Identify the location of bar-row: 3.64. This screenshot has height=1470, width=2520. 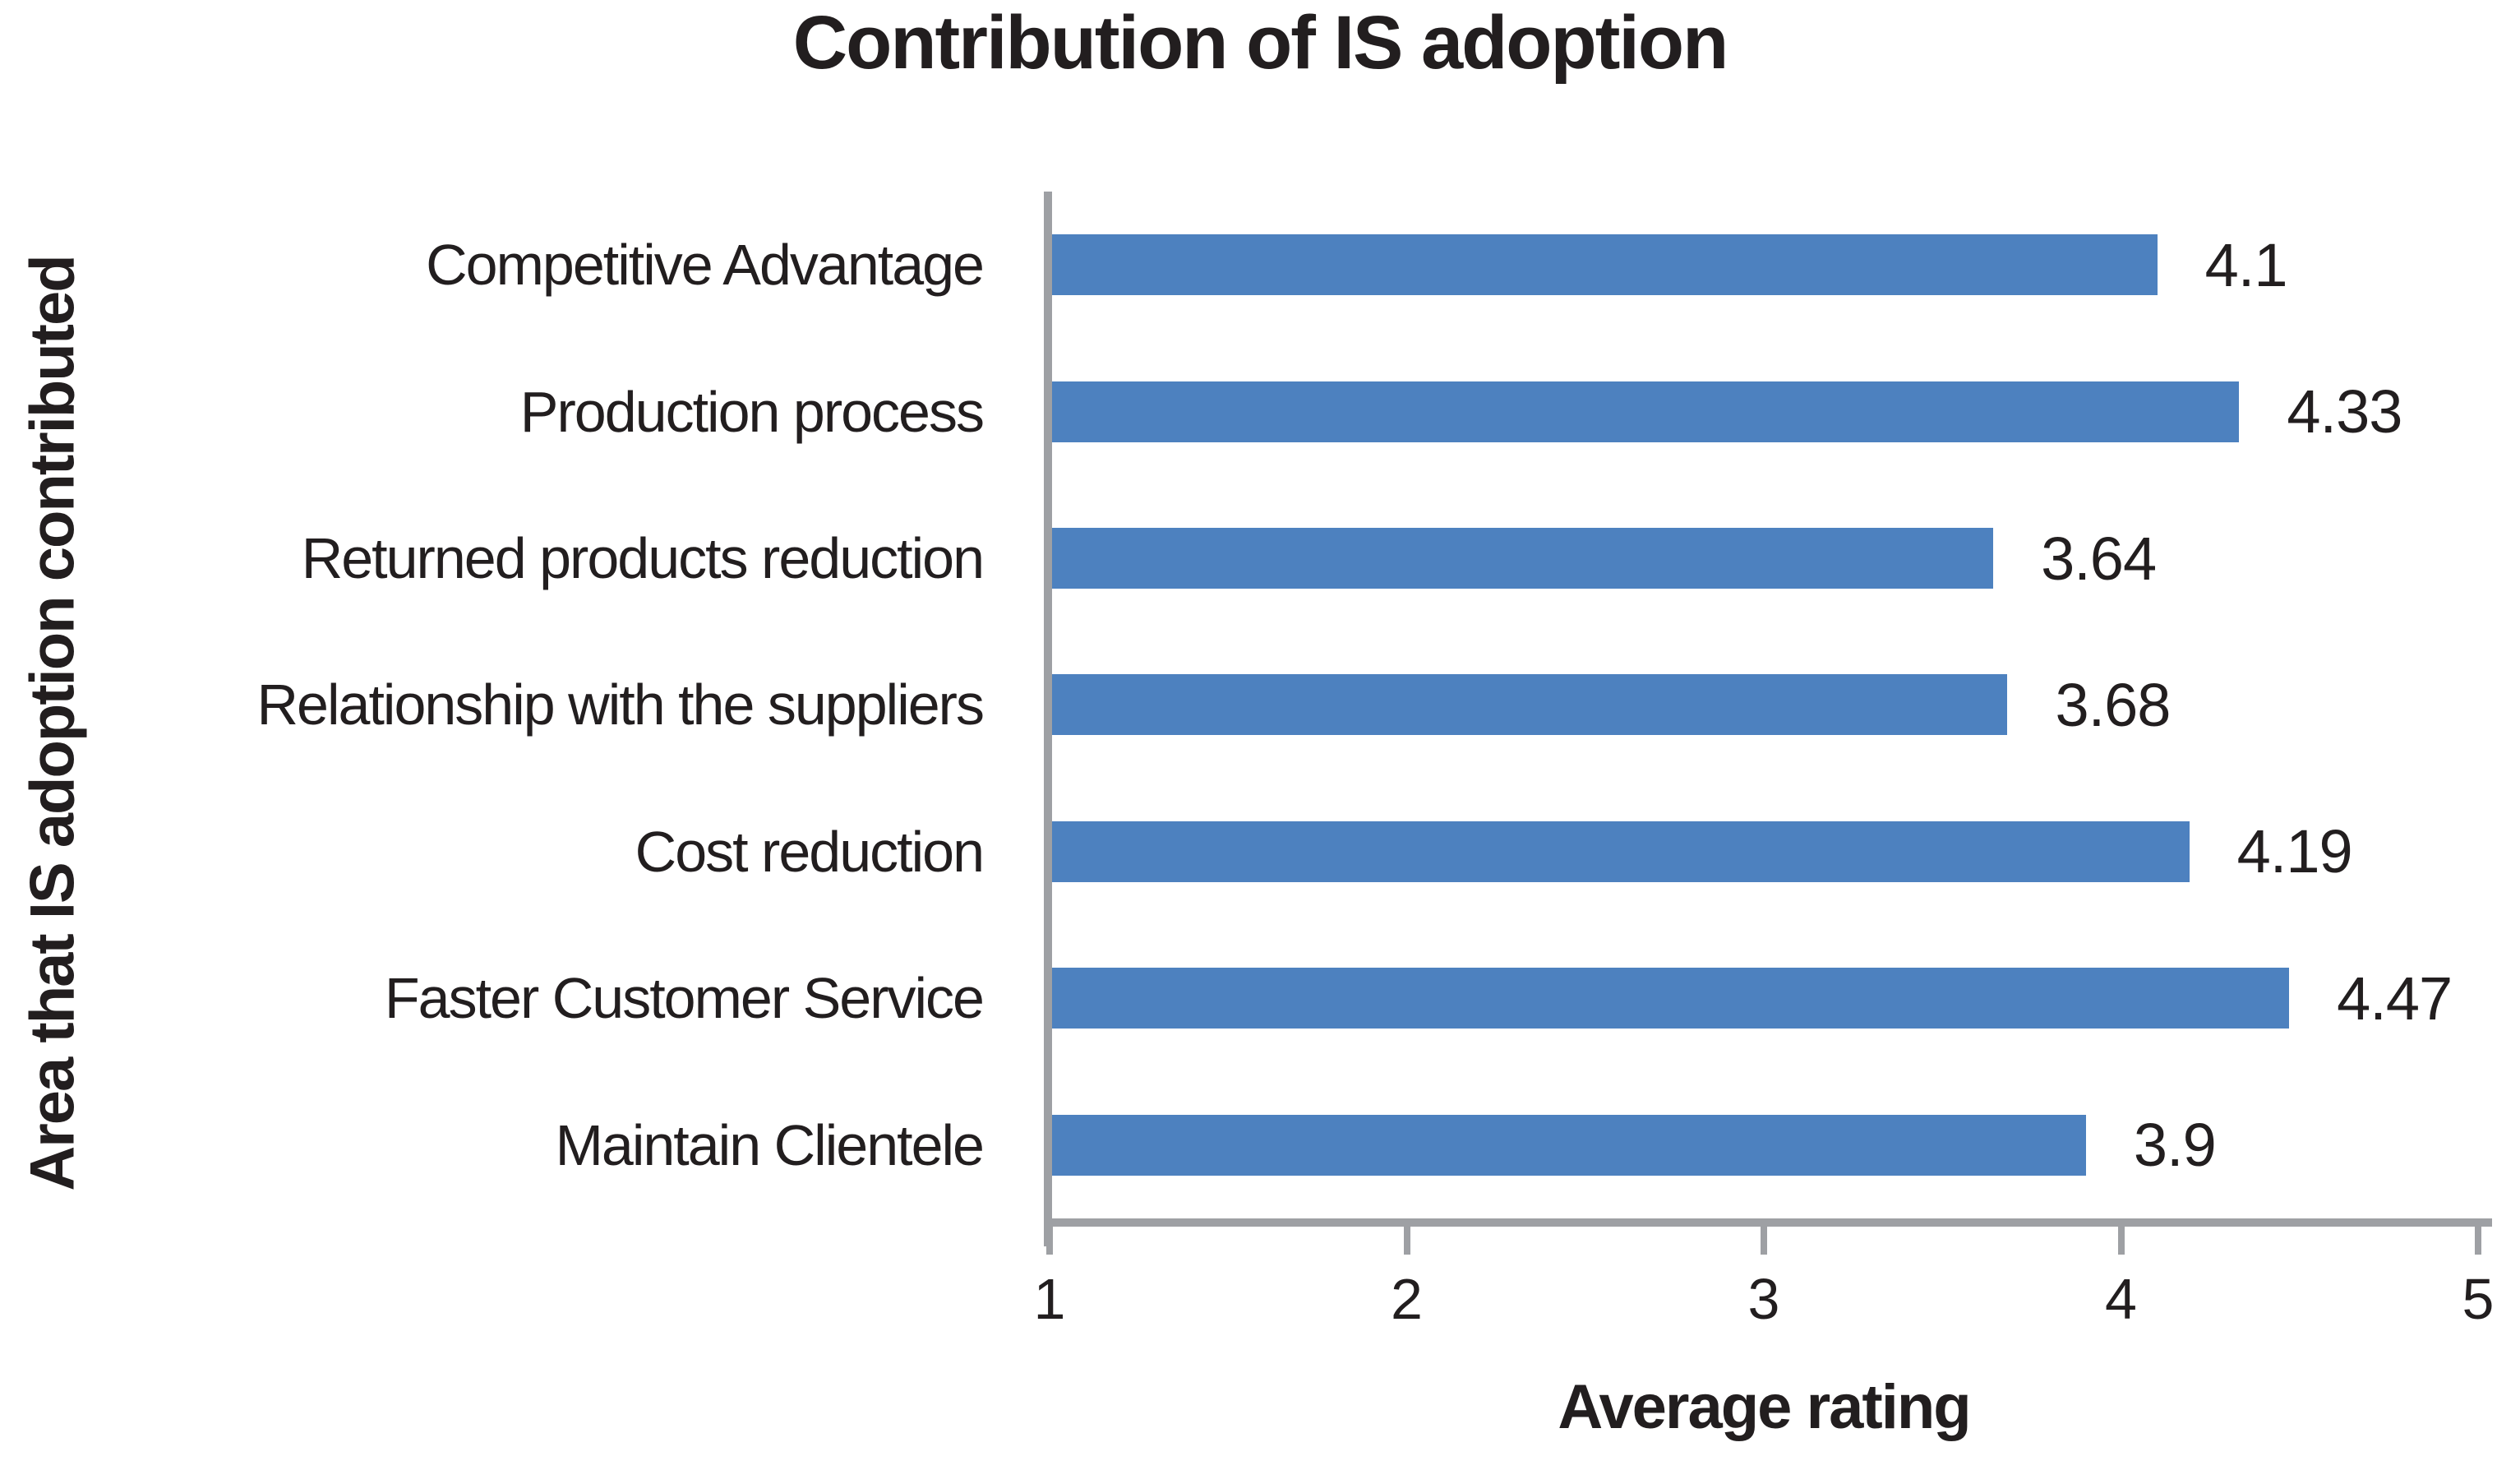
(1765, 558).